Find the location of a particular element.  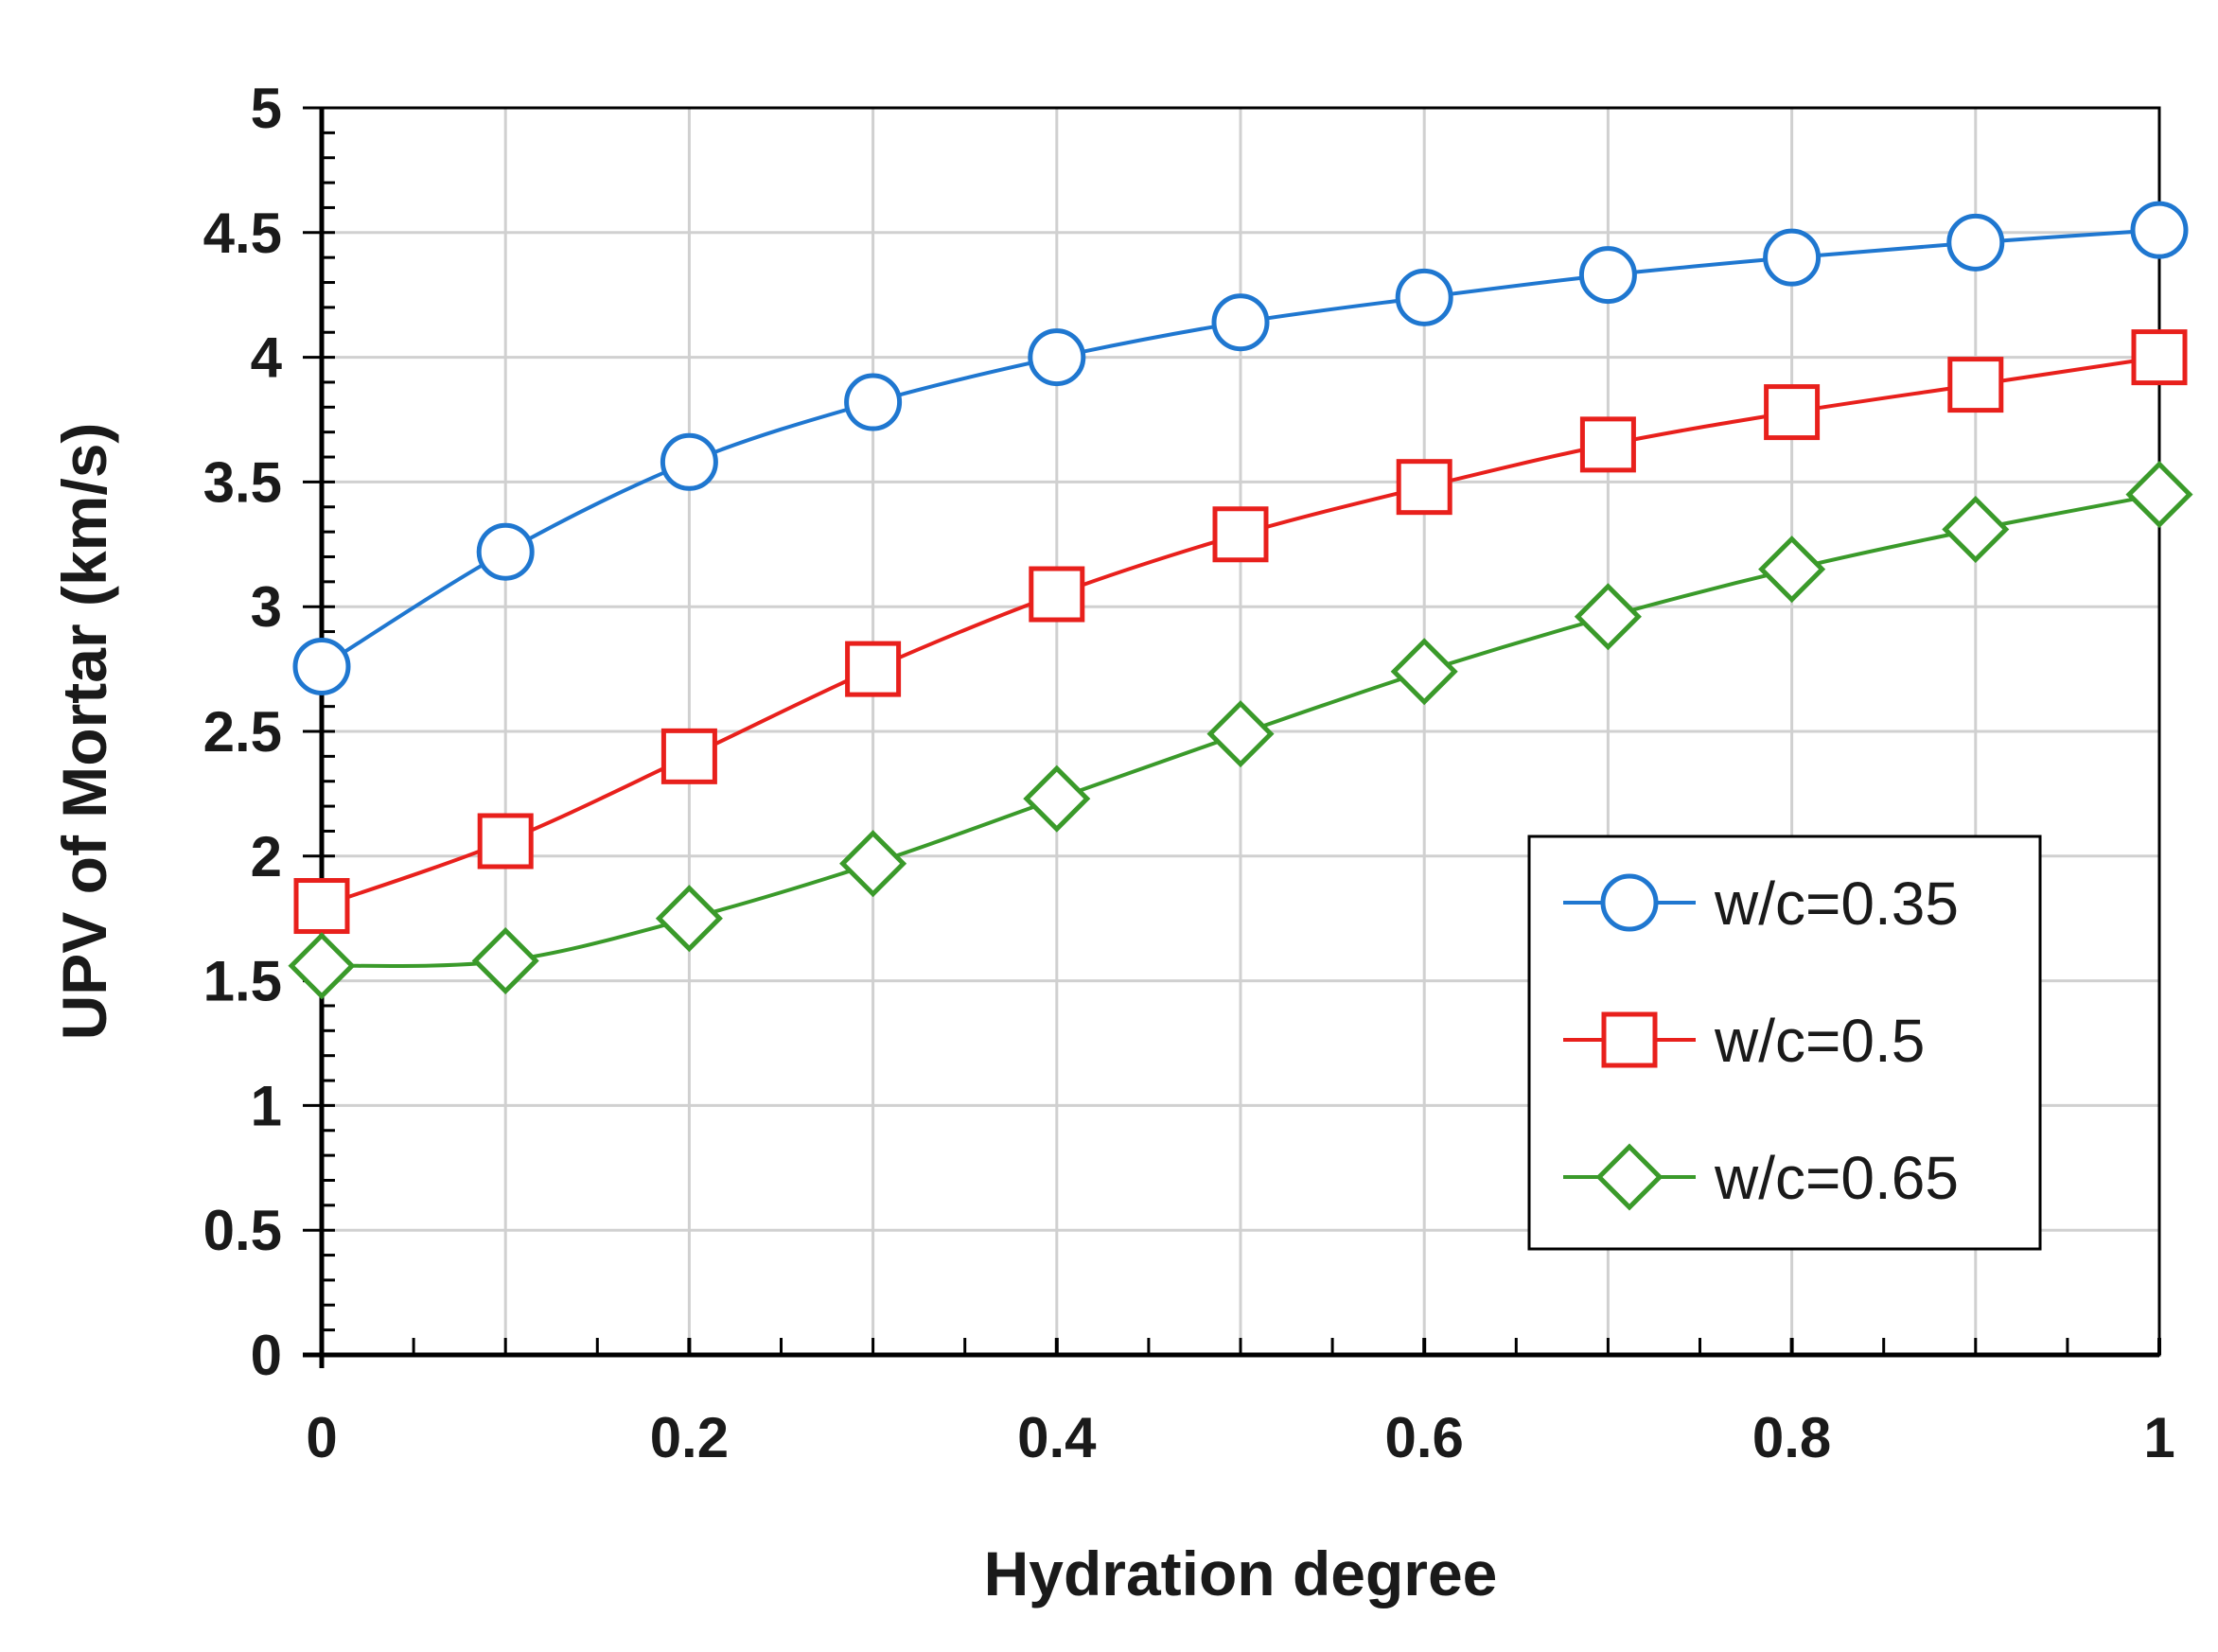

y-tick-label: 5 is located at coordinates (266, 108).